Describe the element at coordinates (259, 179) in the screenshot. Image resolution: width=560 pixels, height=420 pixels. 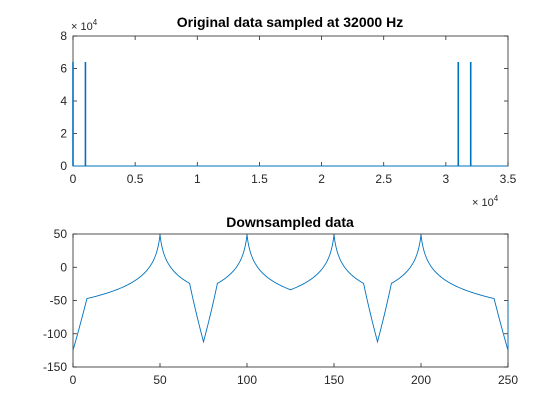
I see `top-x-tick-label: 1.5` at that location.